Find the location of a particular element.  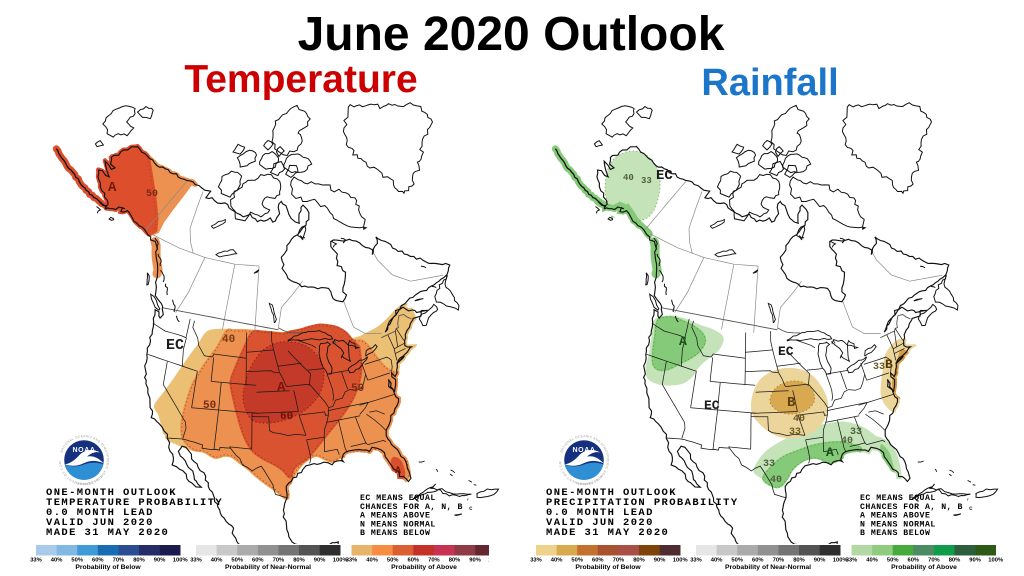

svg-text: 60 is located at coordinates (286, 417).